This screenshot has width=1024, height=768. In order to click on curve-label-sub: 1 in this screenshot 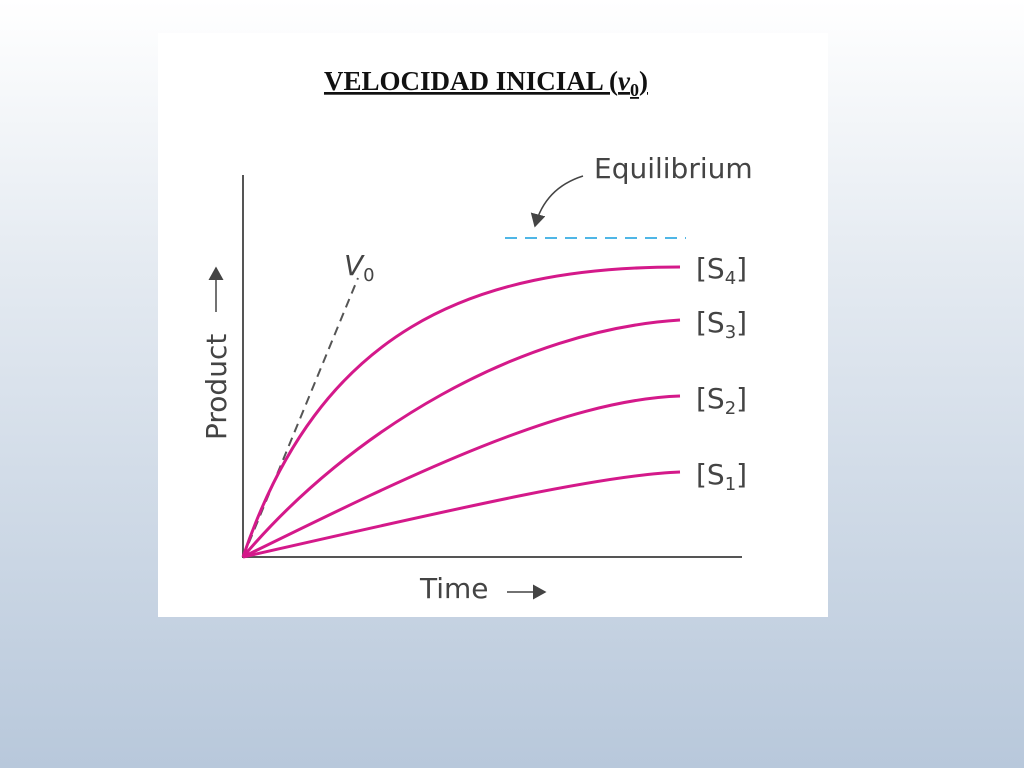, I will do `click(730, 484)`.